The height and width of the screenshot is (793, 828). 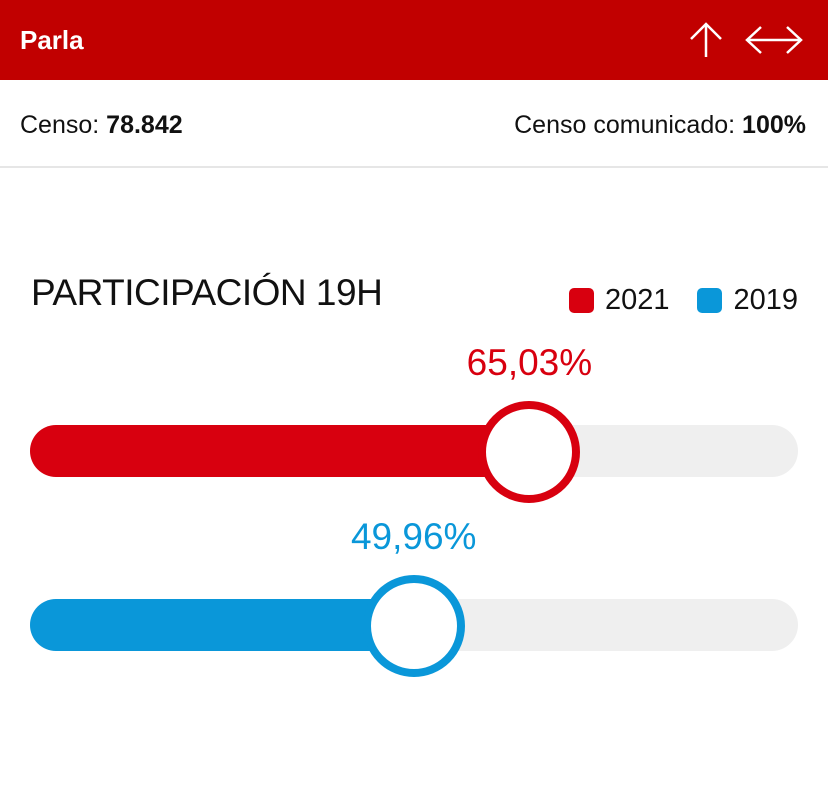 I want to click on census-reported-value: 100%, so click(x=774, y=125).